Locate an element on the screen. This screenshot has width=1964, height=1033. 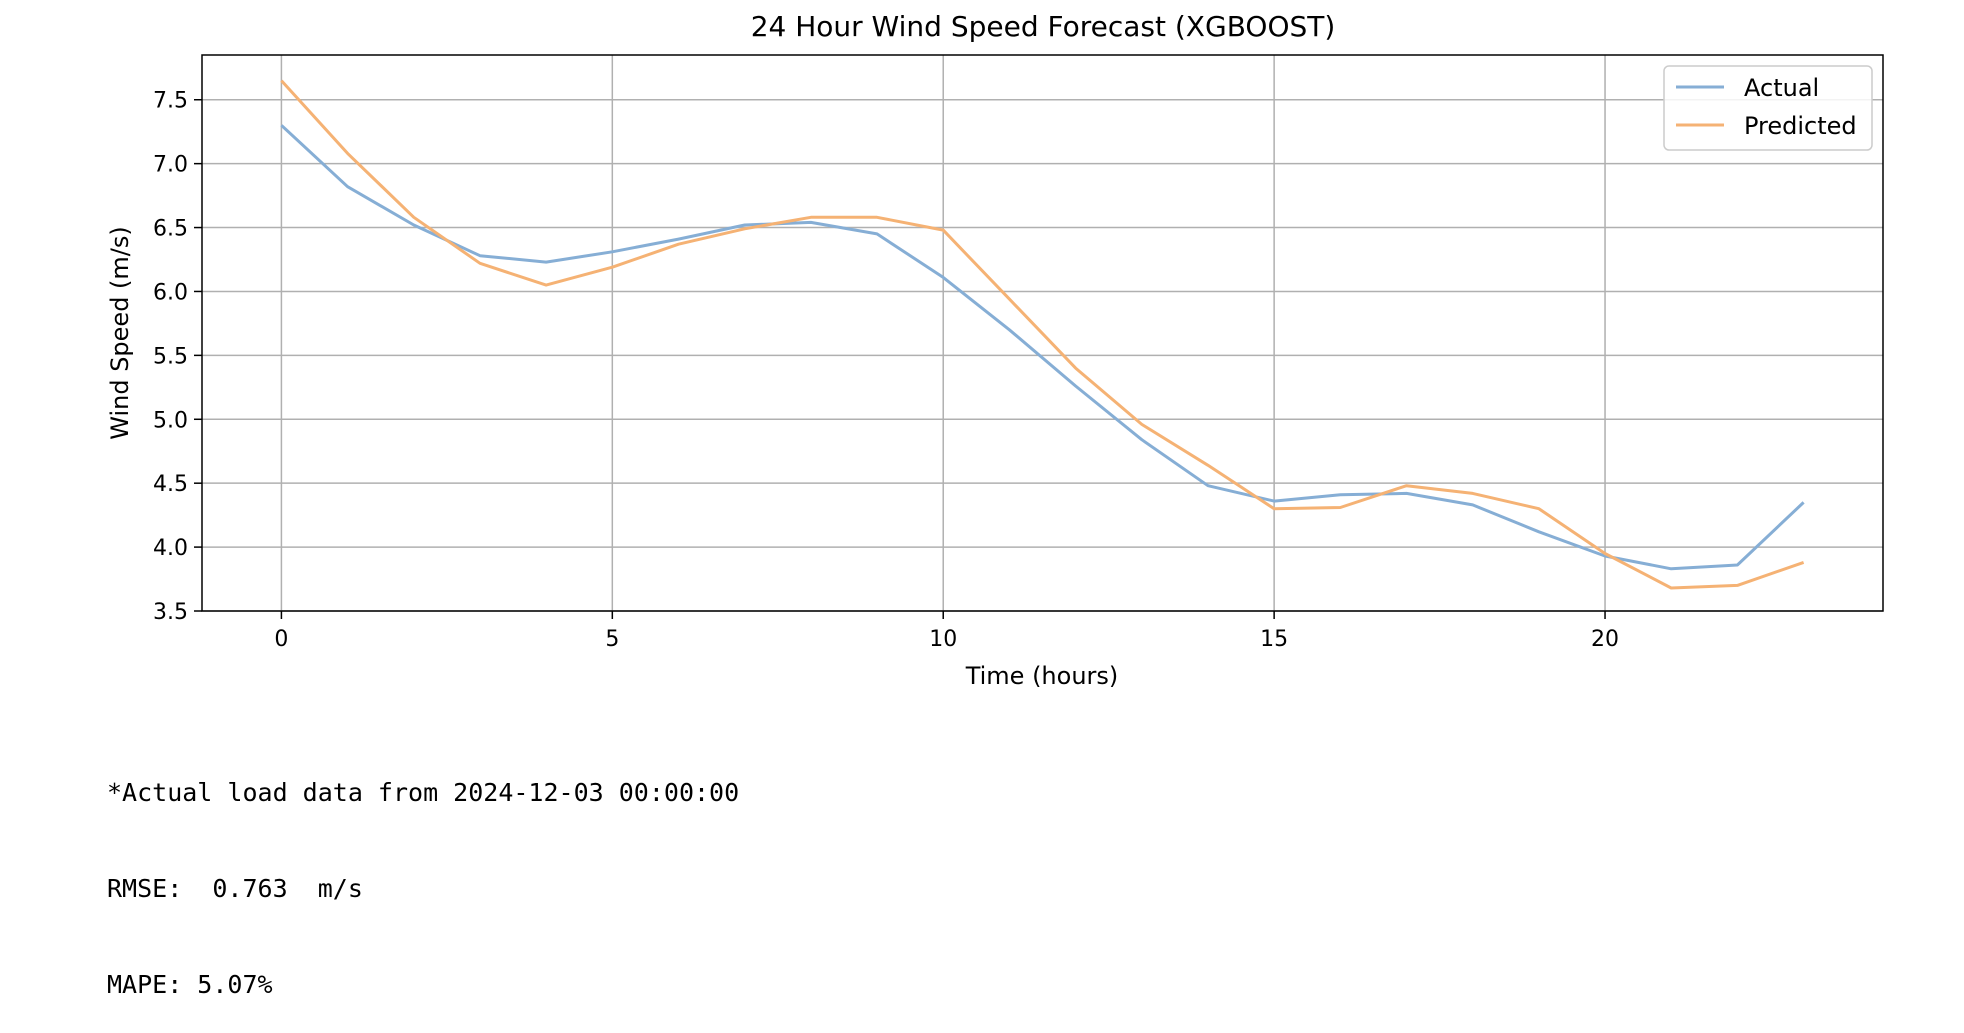
y-tick-label: 5.5 is located at coordinates (170, 356).